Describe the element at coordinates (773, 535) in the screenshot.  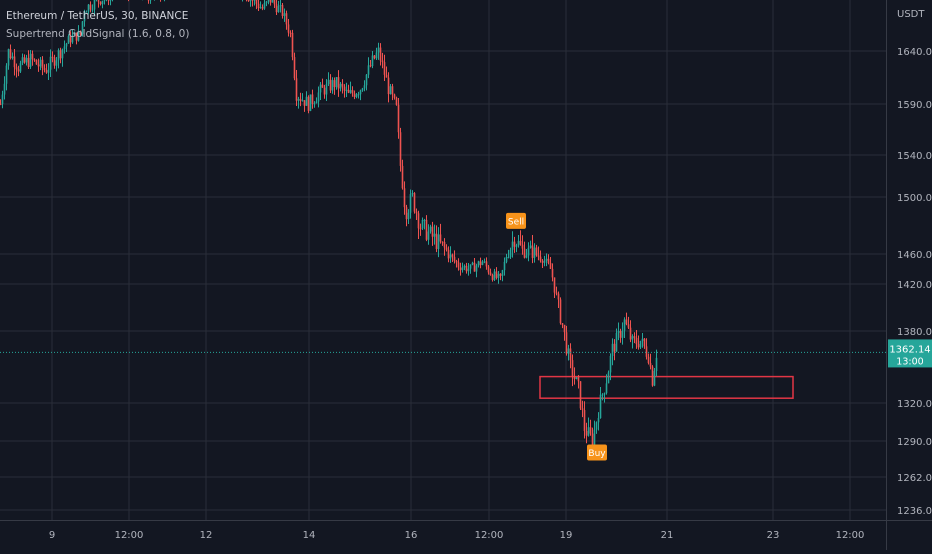
I see `x-tick-label: 23` at that location.